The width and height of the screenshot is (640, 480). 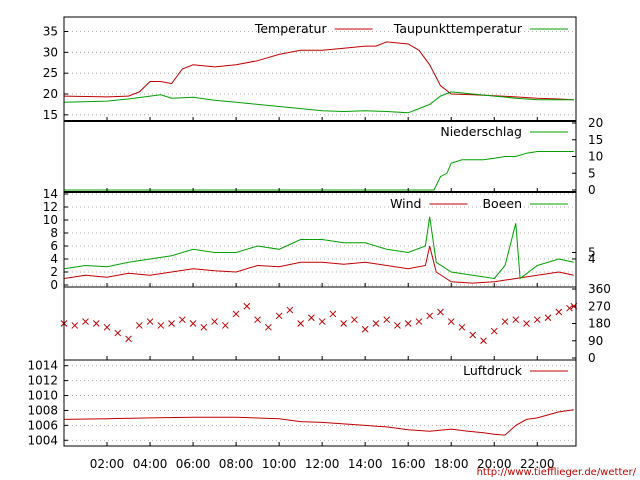 I want to click on y-right-tick-label: 360, so click(x=599, y=289).